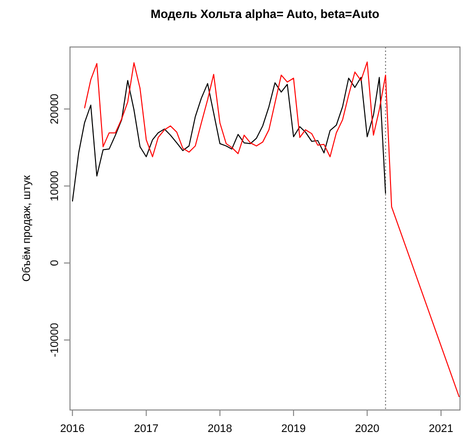  I want to click on y-tick-label: 20000, so click(55, 109).